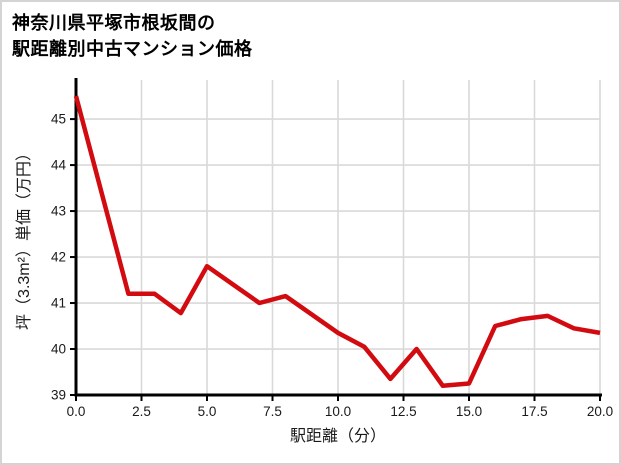 The image size is (621, 465). What do you see at coordinates (600, 411) in the screenshot?
I see `x-tick-label: 20.0` at bounding box center [600, 411].